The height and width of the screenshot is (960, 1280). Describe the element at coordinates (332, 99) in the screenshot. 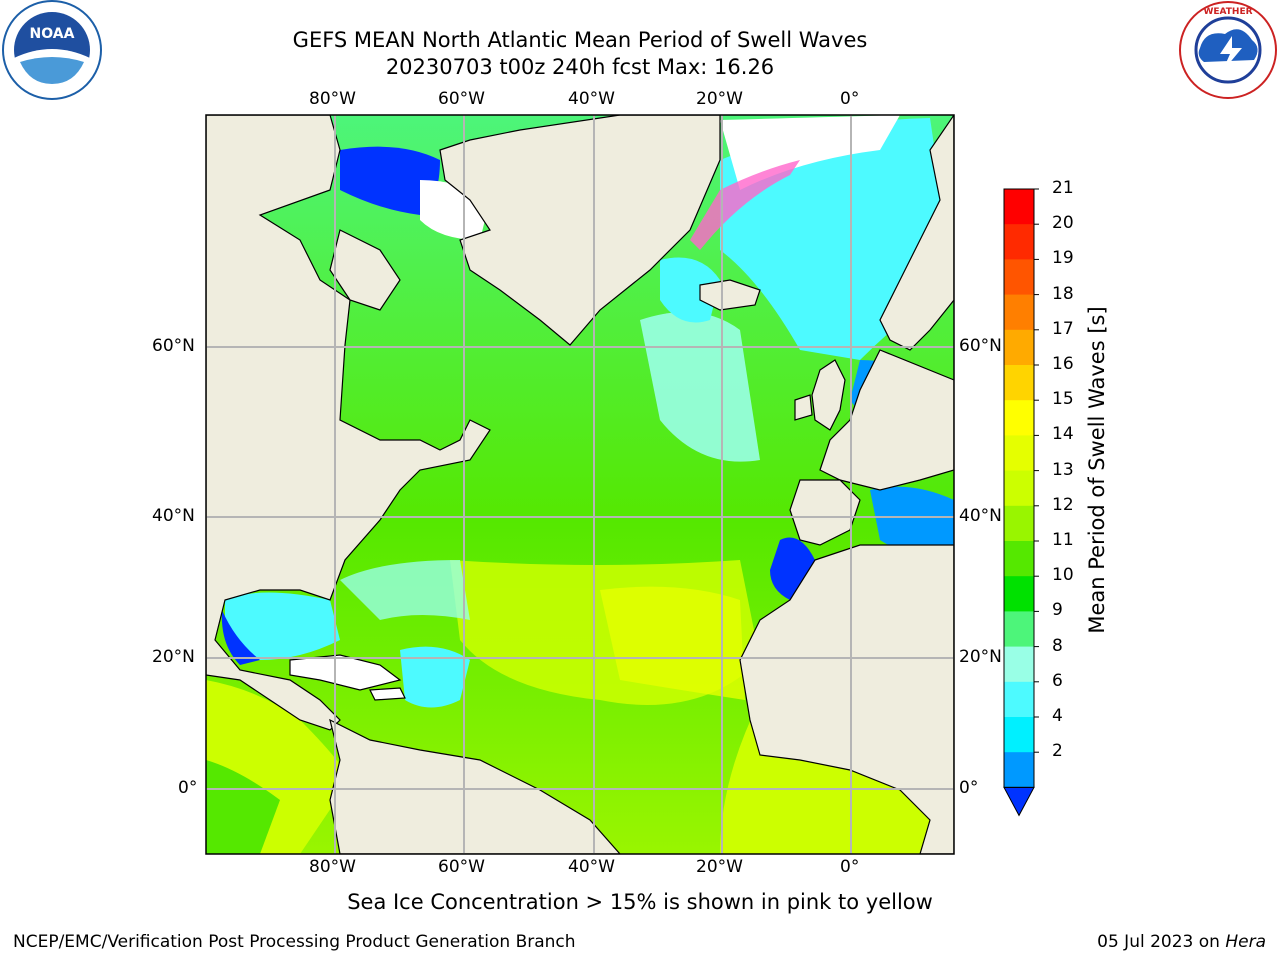

I see `lon-label-top: 80°W` at that location.